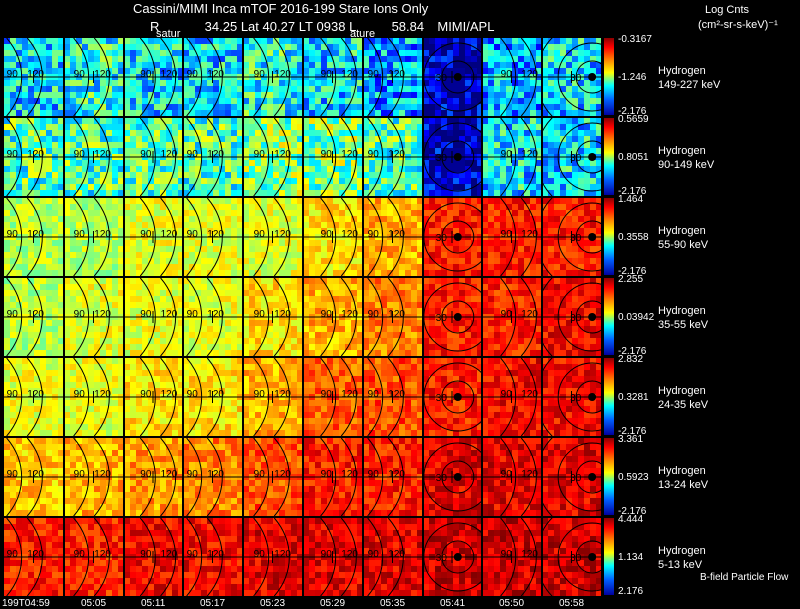 Image resolution: width=800 pixels, height=609 pixels. What do you see at coordinates (169, 154) in the screenshot?
I see `contour-label: 120` at bounding box center [169, 154].